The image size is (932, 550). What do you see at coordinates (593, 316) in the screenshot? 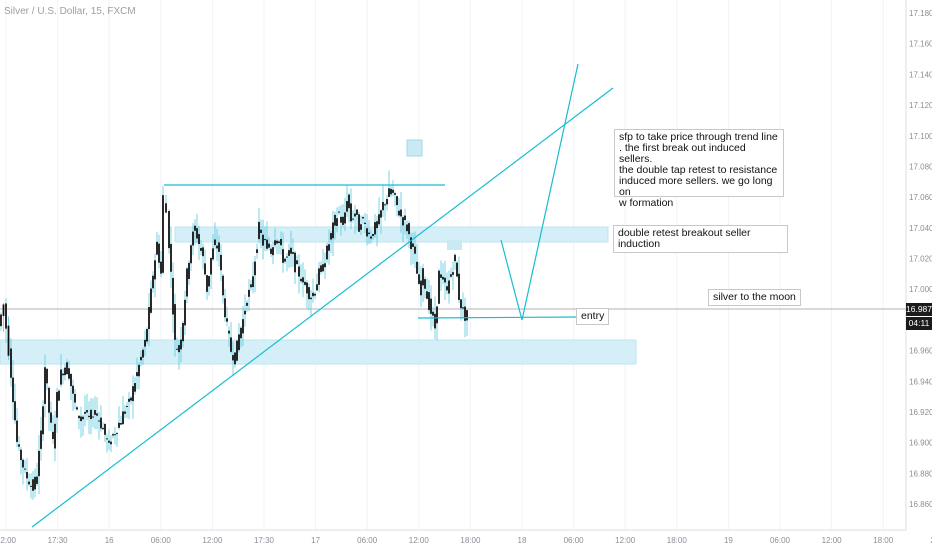
I see `annotation-entry: entry` at bounding box center [593, 316].